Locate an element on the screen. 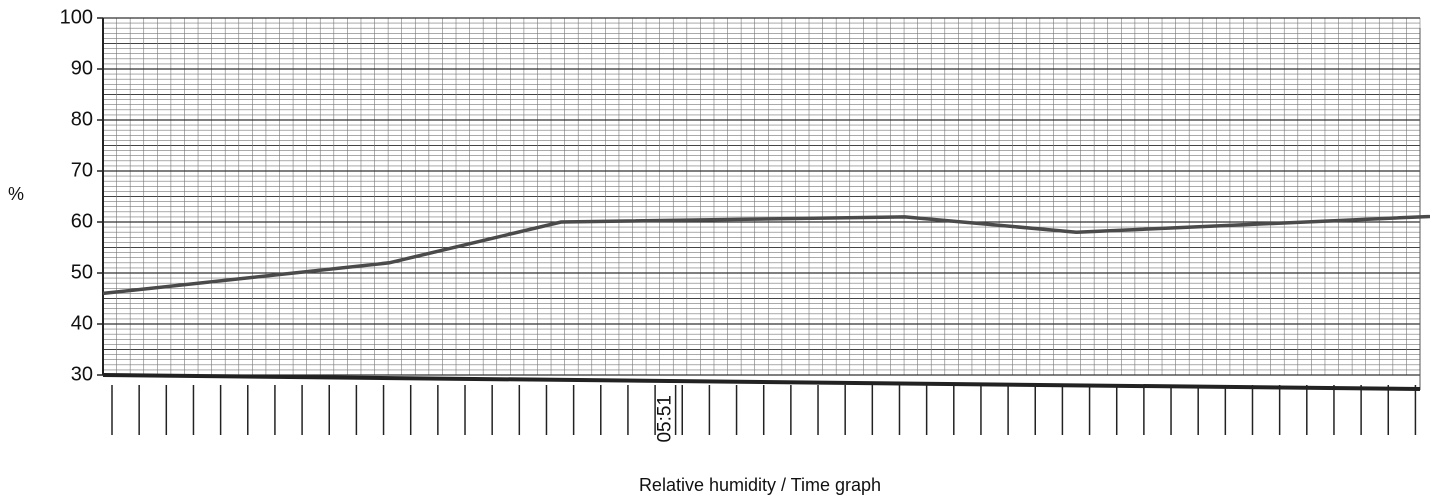 This screenshot has height=503, width=1430. x-axis is located at coordinates (761, 382).